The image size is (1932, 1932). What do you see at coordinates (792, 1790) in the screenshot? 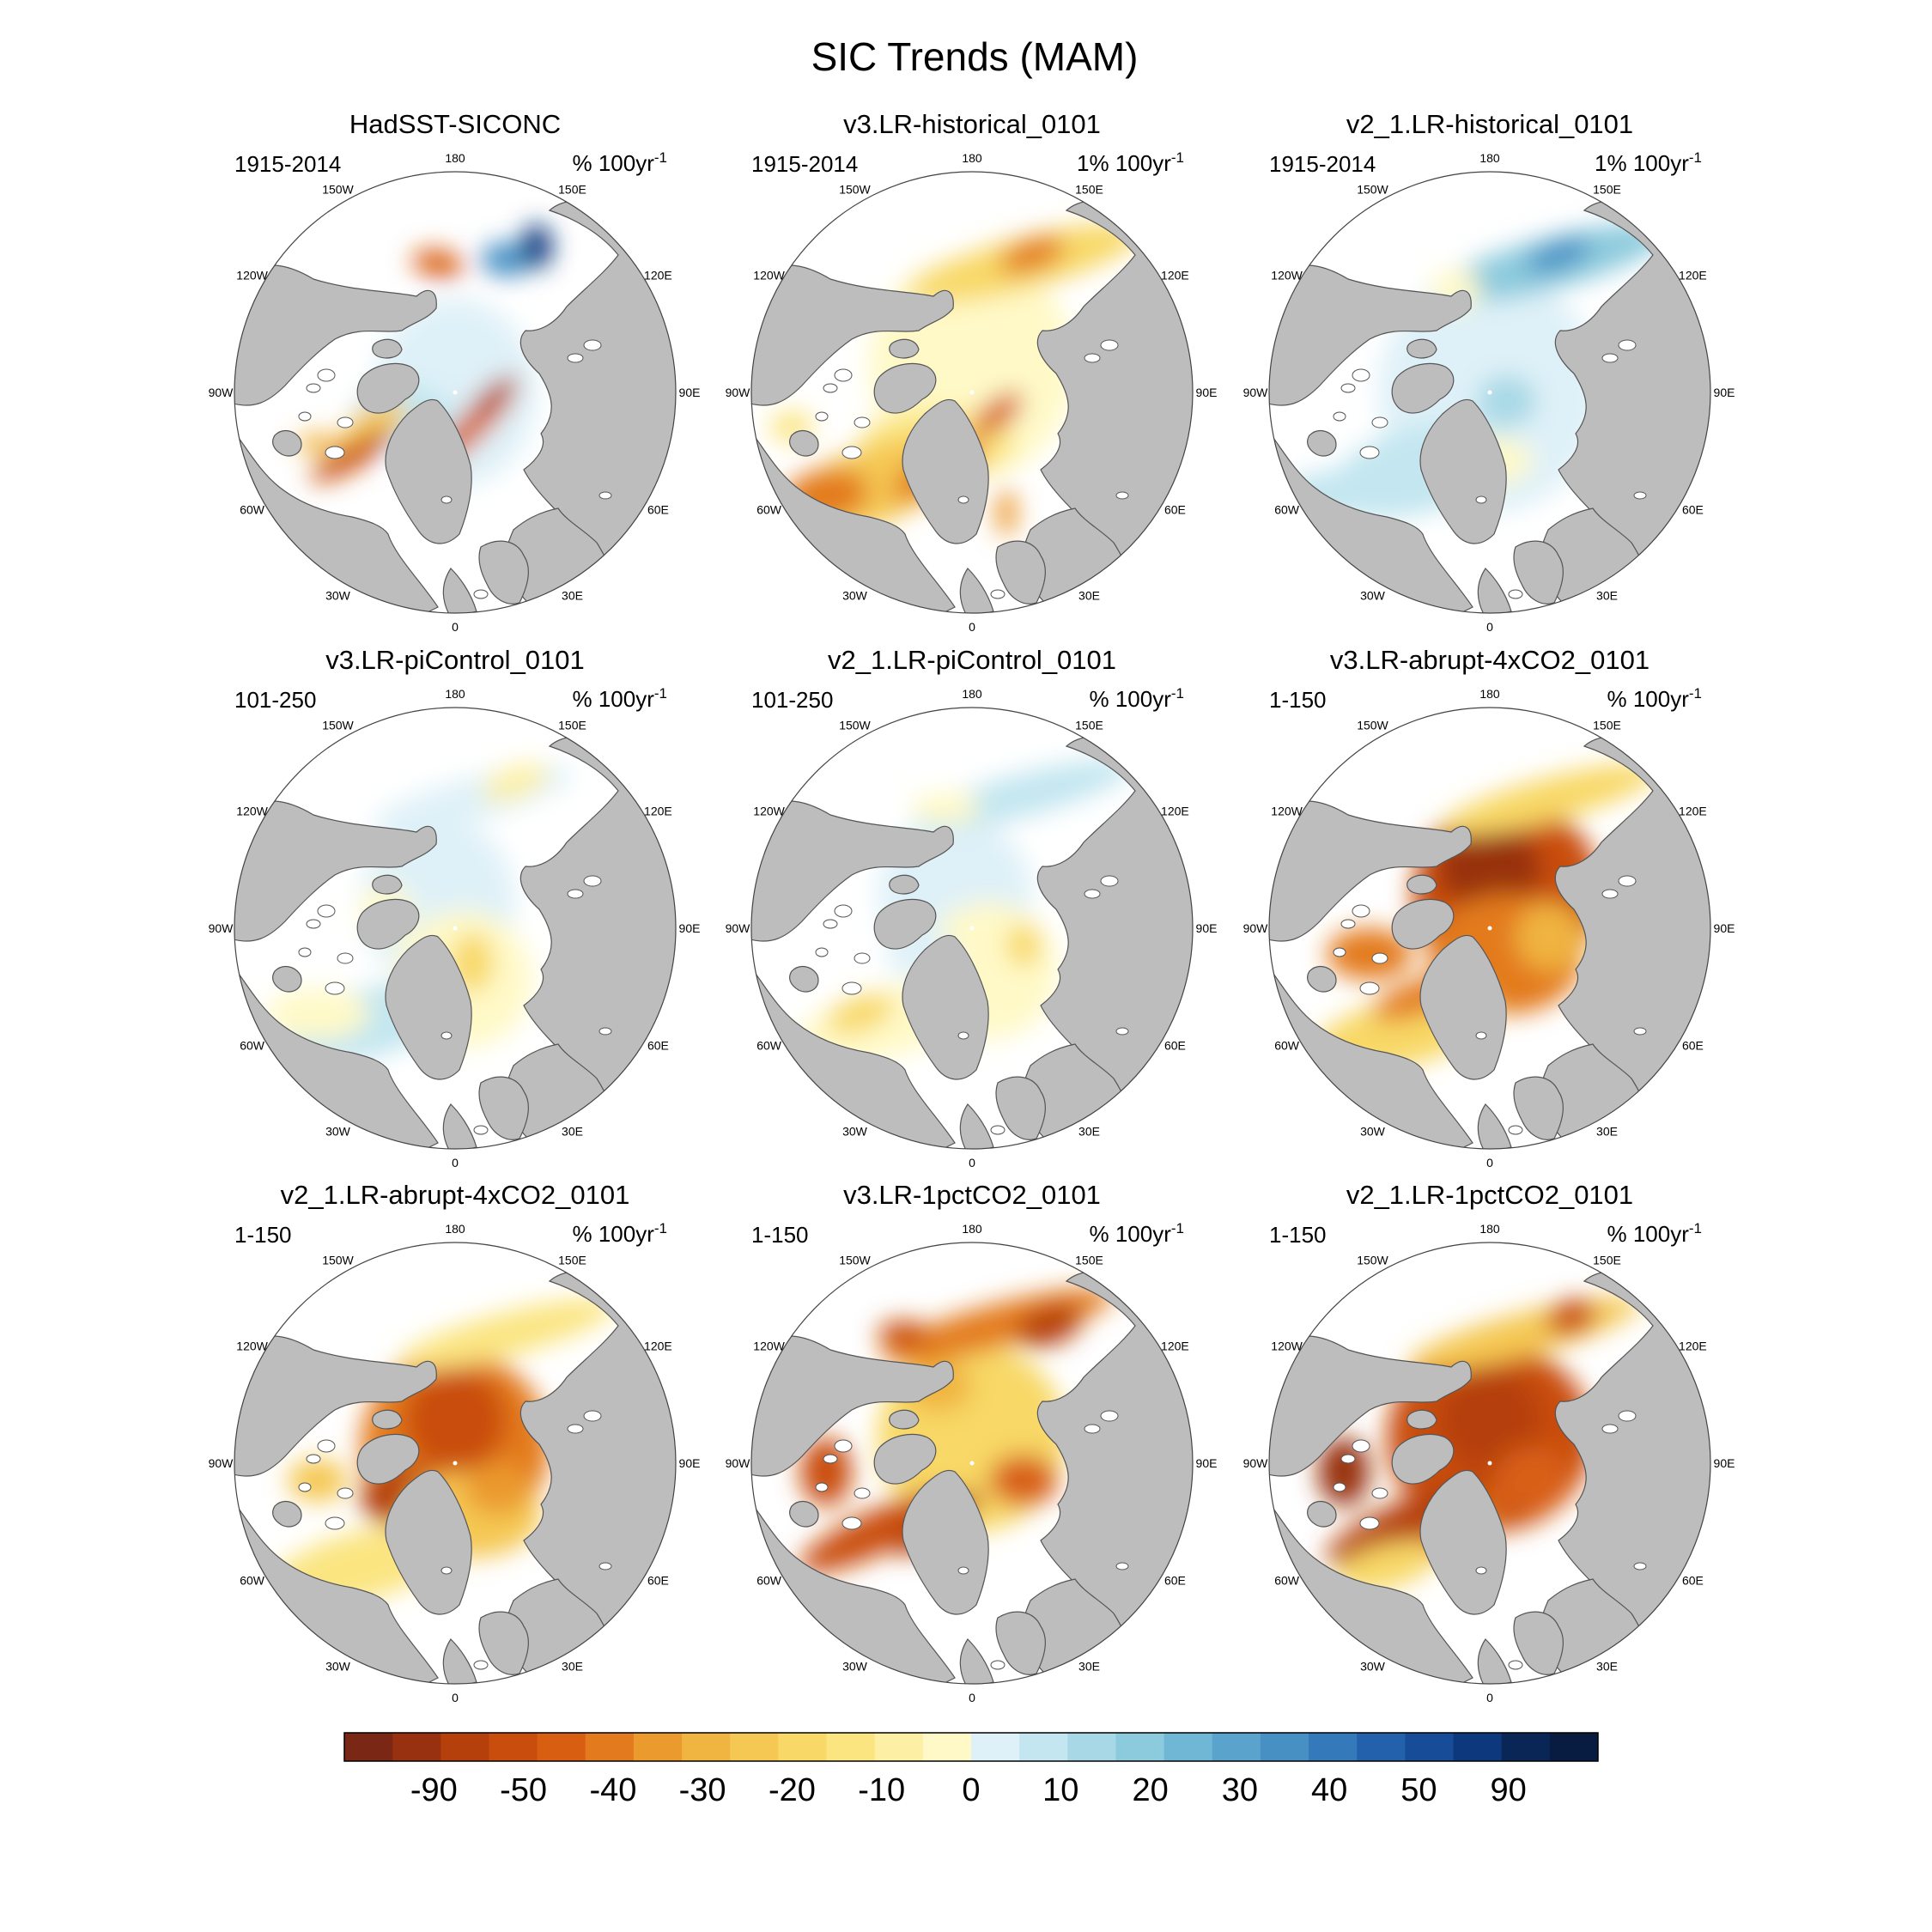
I see `colorbar-tick-label: -20` at bounding box center [792, 1790].